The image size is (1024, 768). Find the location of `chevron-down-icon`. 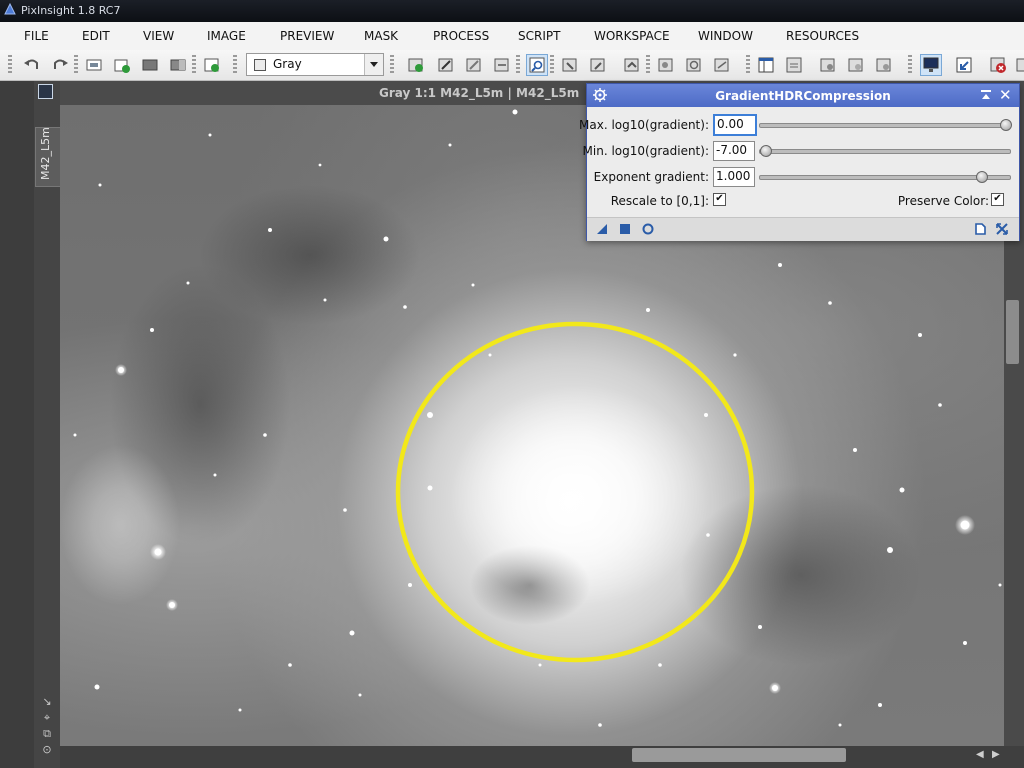

chevron-down-icon is located at coordinates (373, 64).